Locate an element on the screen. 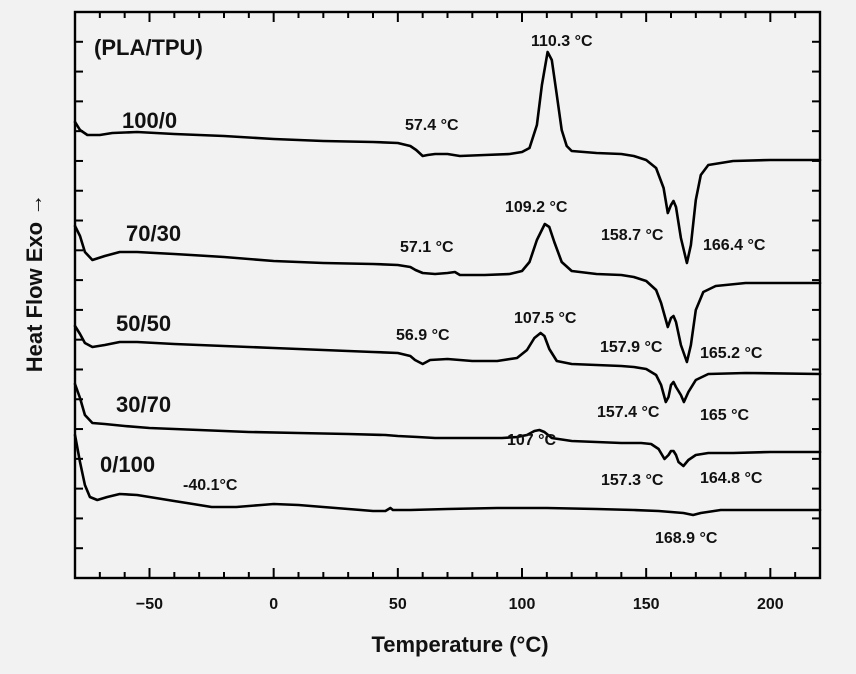 This screenshot has height=674, width=856. peak-annotation: 107.5 °C is located at coordinates (545, 318).